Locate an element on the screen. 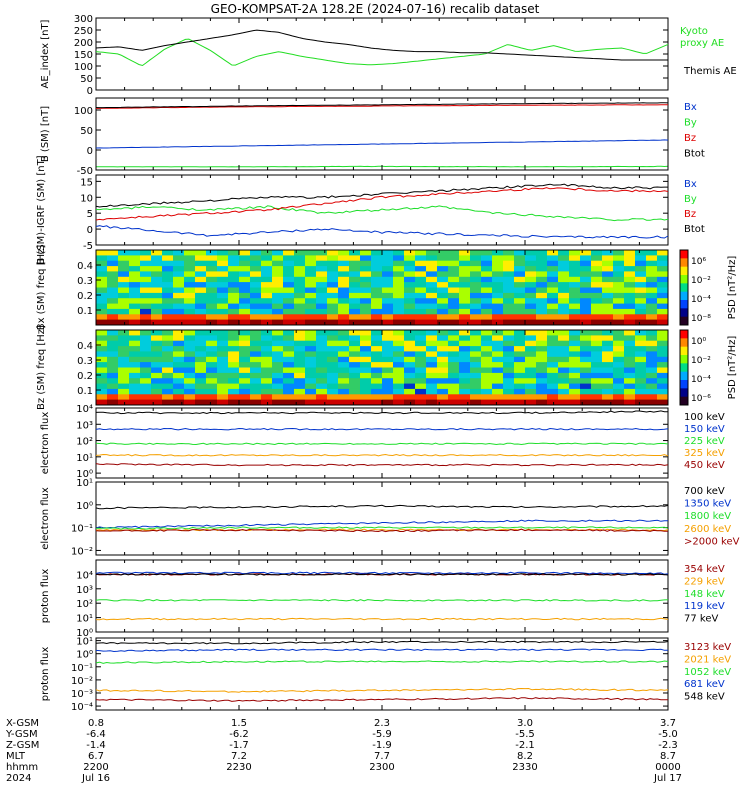 The image size is (750, 800). legend-label: Bz is located at coordinates (690, 214).